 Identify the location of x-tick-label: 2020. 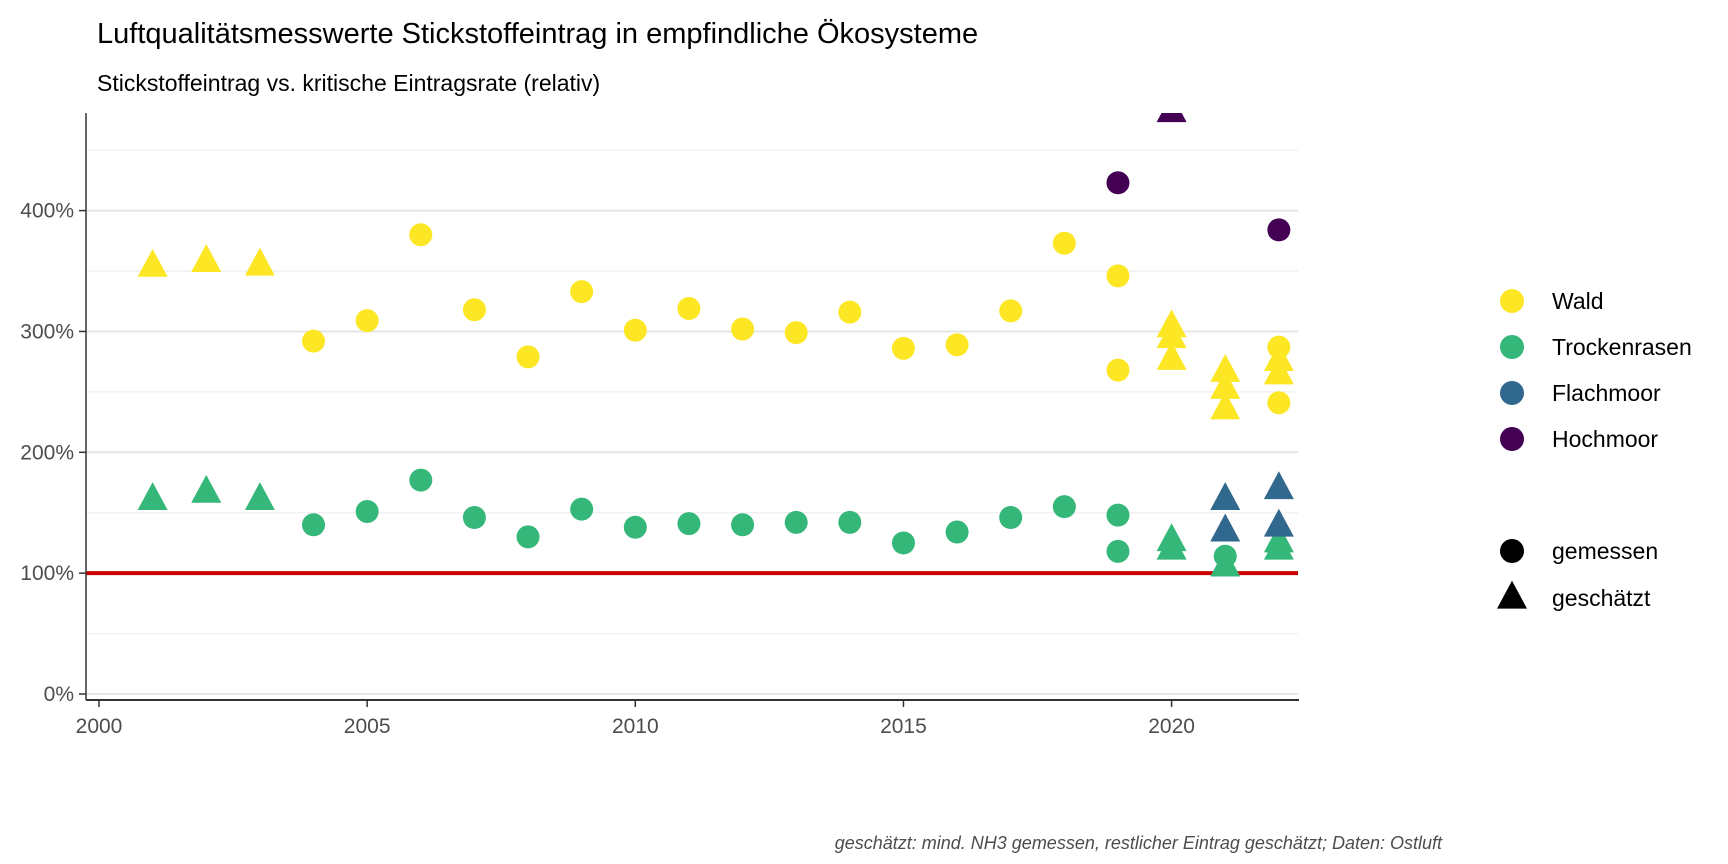
(1171, 726).